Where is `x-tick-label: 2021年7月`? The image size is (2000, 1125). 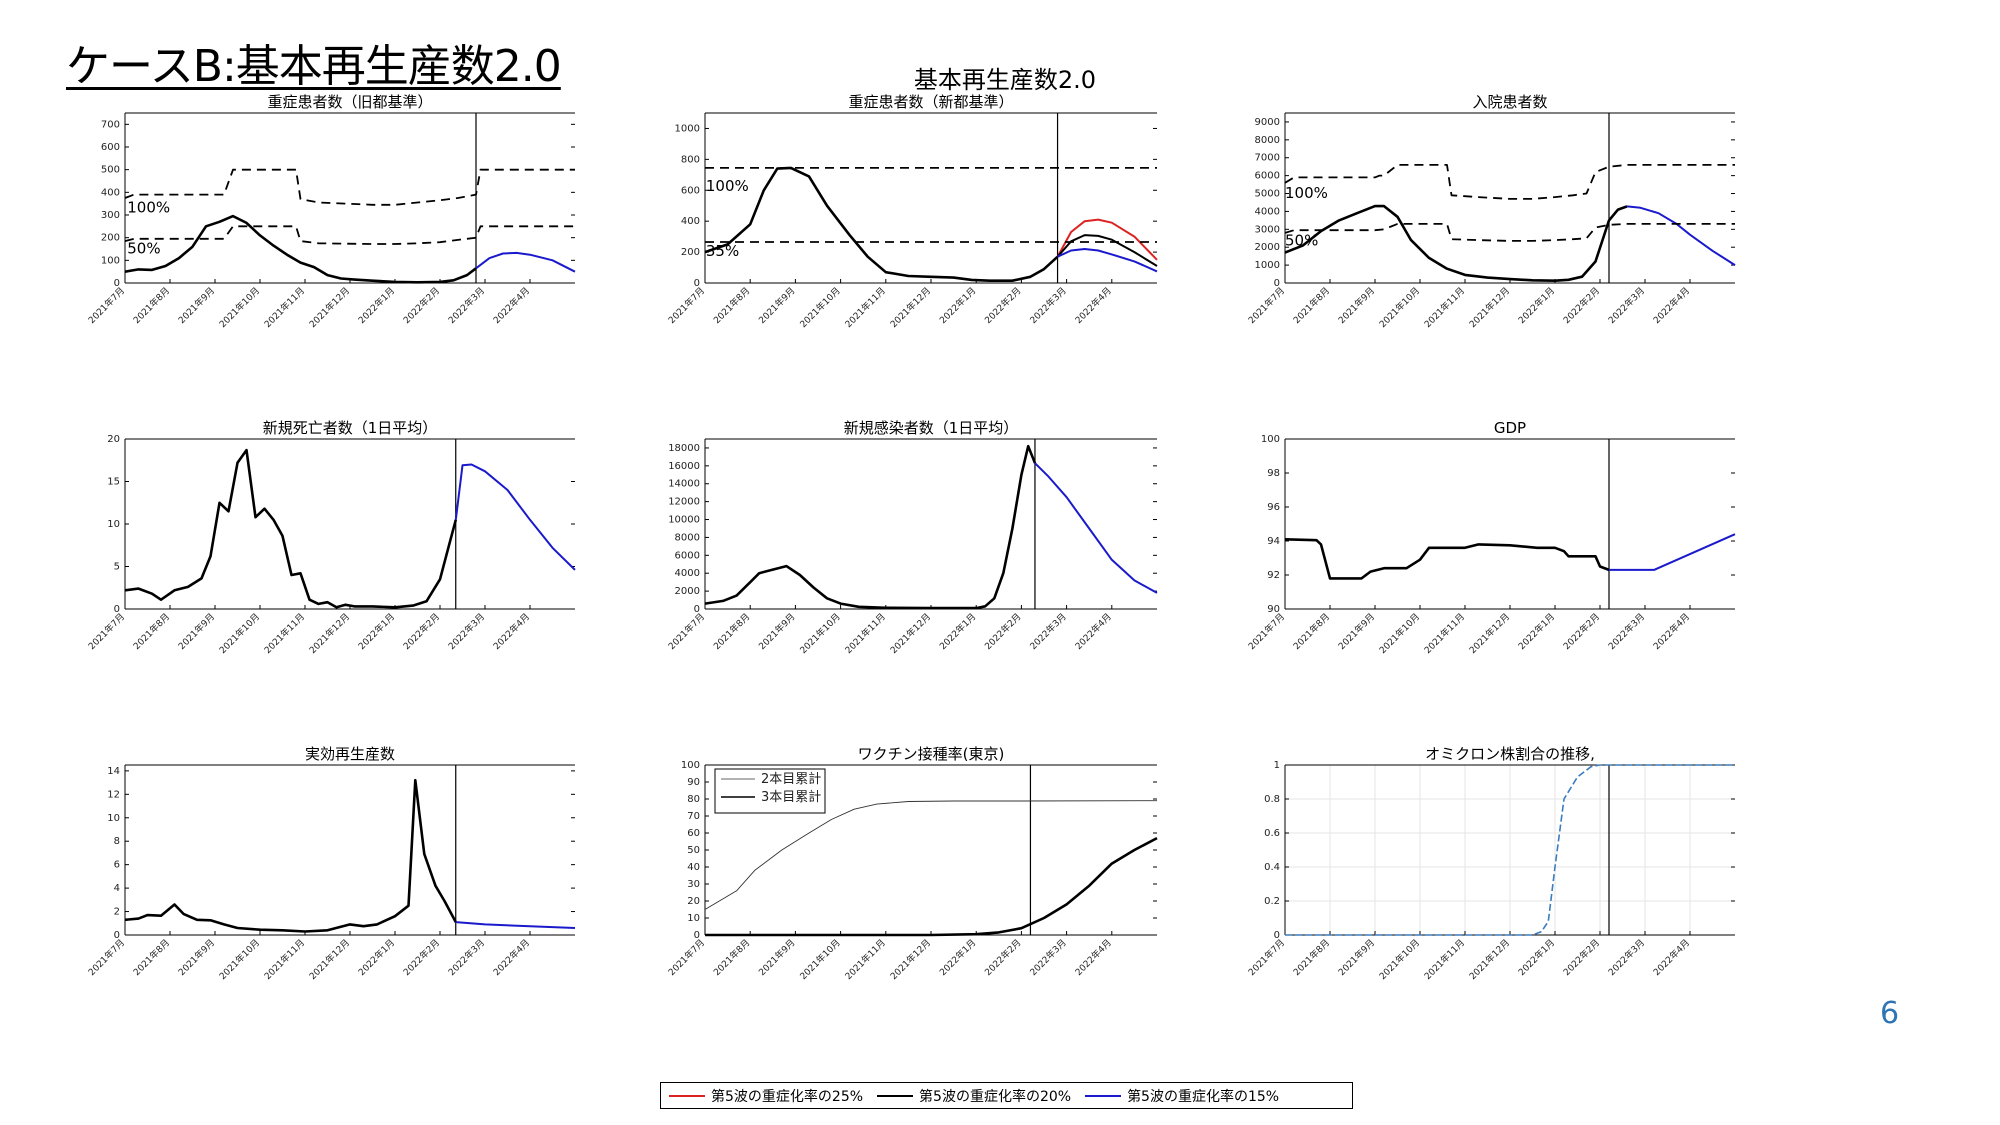
x-tick-label: 2021年7月 is located at coordinates (106, 957).